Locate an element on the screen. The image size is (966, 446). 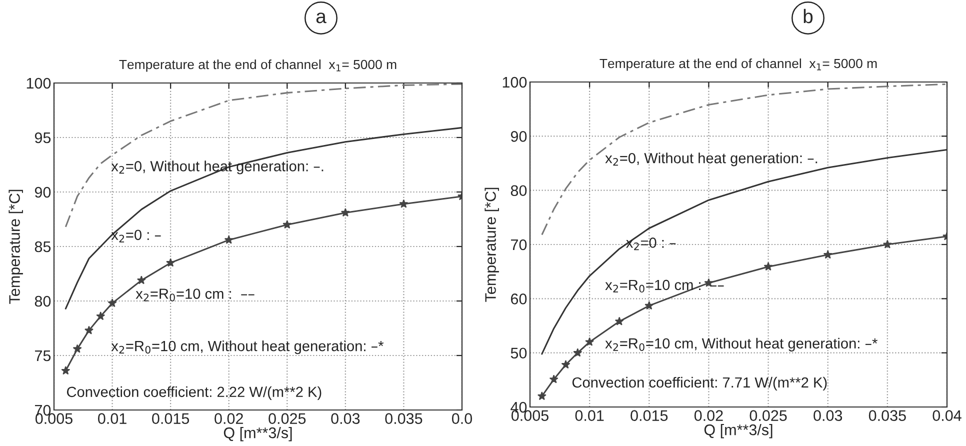
annotation: Convection coefficient: 7.71 W/(m**2 K) is located at coordinates (699, 383).